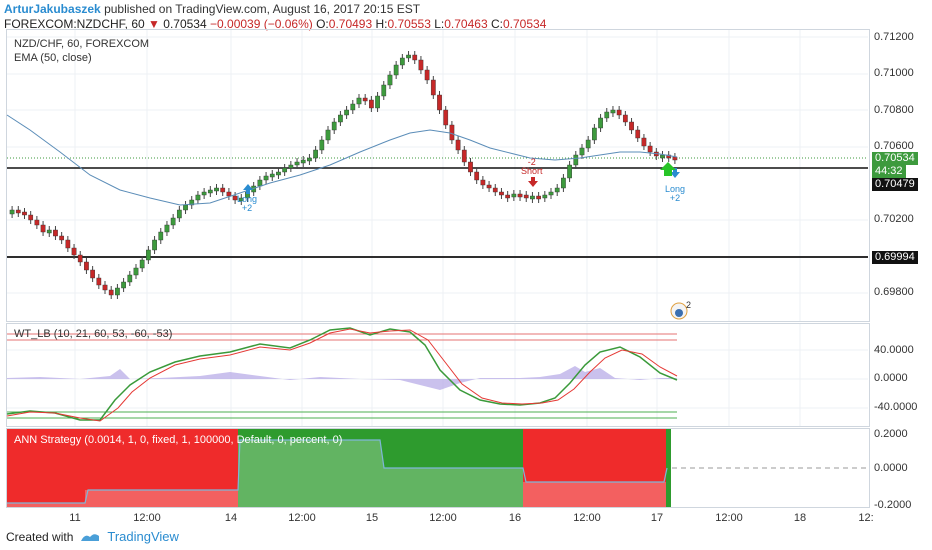 This screenshot has width=932, height=550. Describe the element at coordinates (894, 292) in the screenshot. I see `y-tick: 0.69800` at that location.